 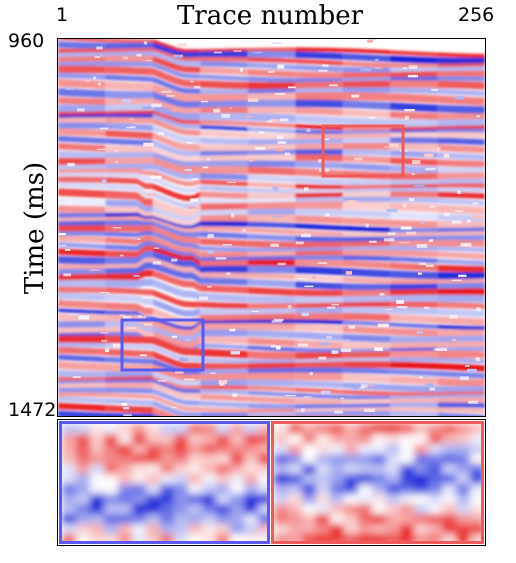 I want to click on y-axis-bottom-label: 1472, so click(x=32, y=410).